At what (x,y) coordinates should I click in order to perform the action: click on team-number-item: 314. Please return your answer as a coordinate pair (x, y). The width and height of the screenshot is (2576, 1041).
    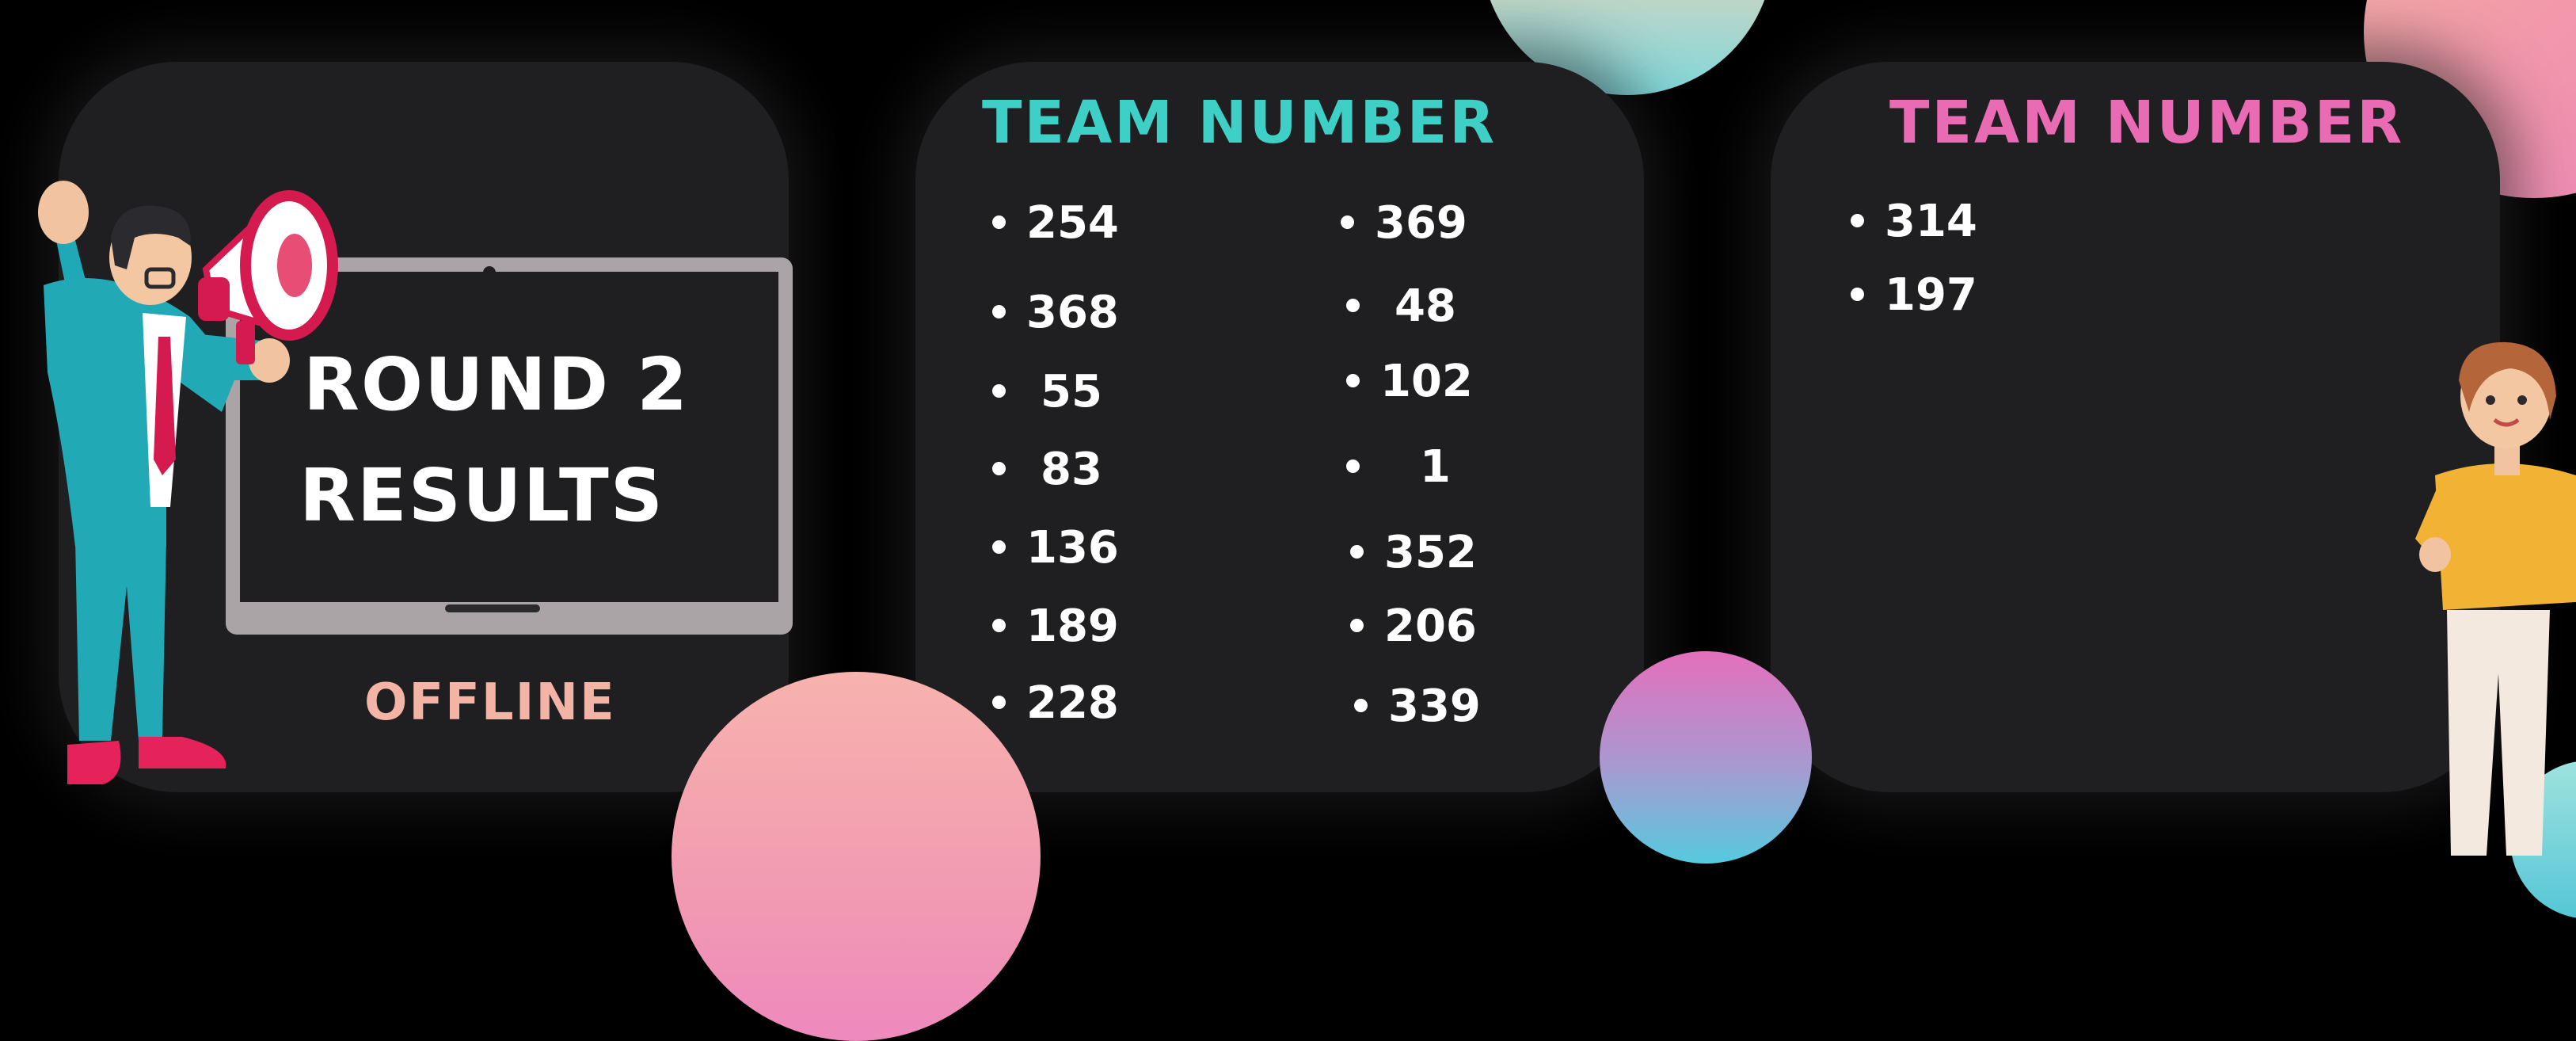
    Looking at the image, I should click on (1914, 222).